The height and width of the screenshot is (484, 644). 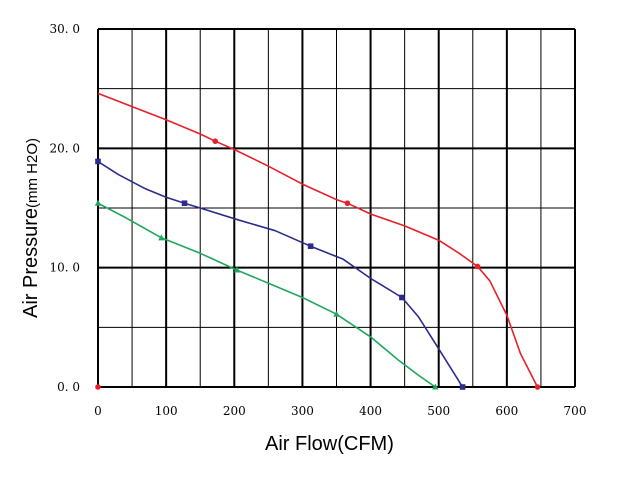 What do you see at coordinates (370, 411) in the screenshot?
I see `x-tick-label: 400` at bounding box center [370, 411].